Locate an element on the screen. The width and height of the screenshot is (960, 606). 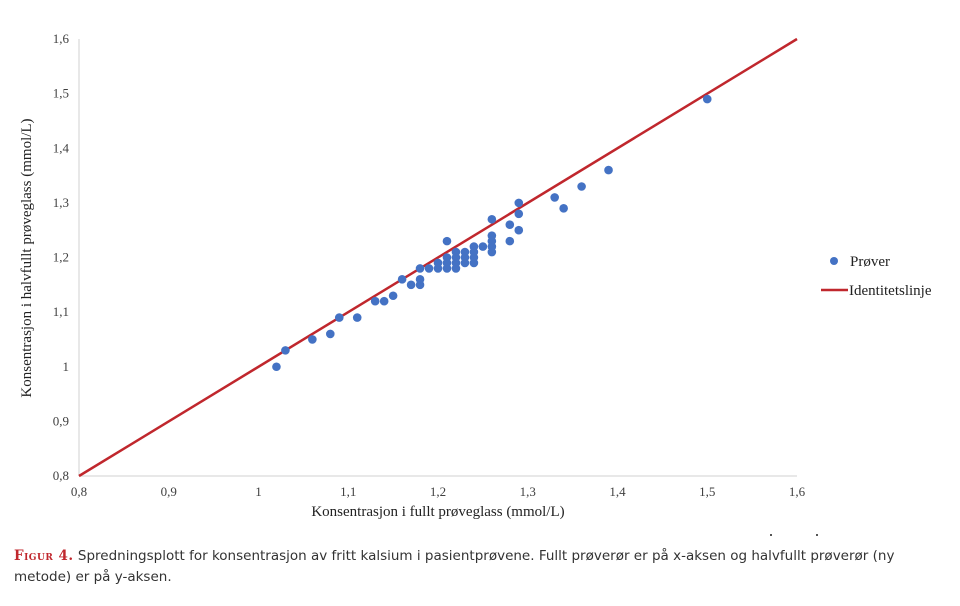
x-tick-label: 1 is located at coordinates (258, 491).